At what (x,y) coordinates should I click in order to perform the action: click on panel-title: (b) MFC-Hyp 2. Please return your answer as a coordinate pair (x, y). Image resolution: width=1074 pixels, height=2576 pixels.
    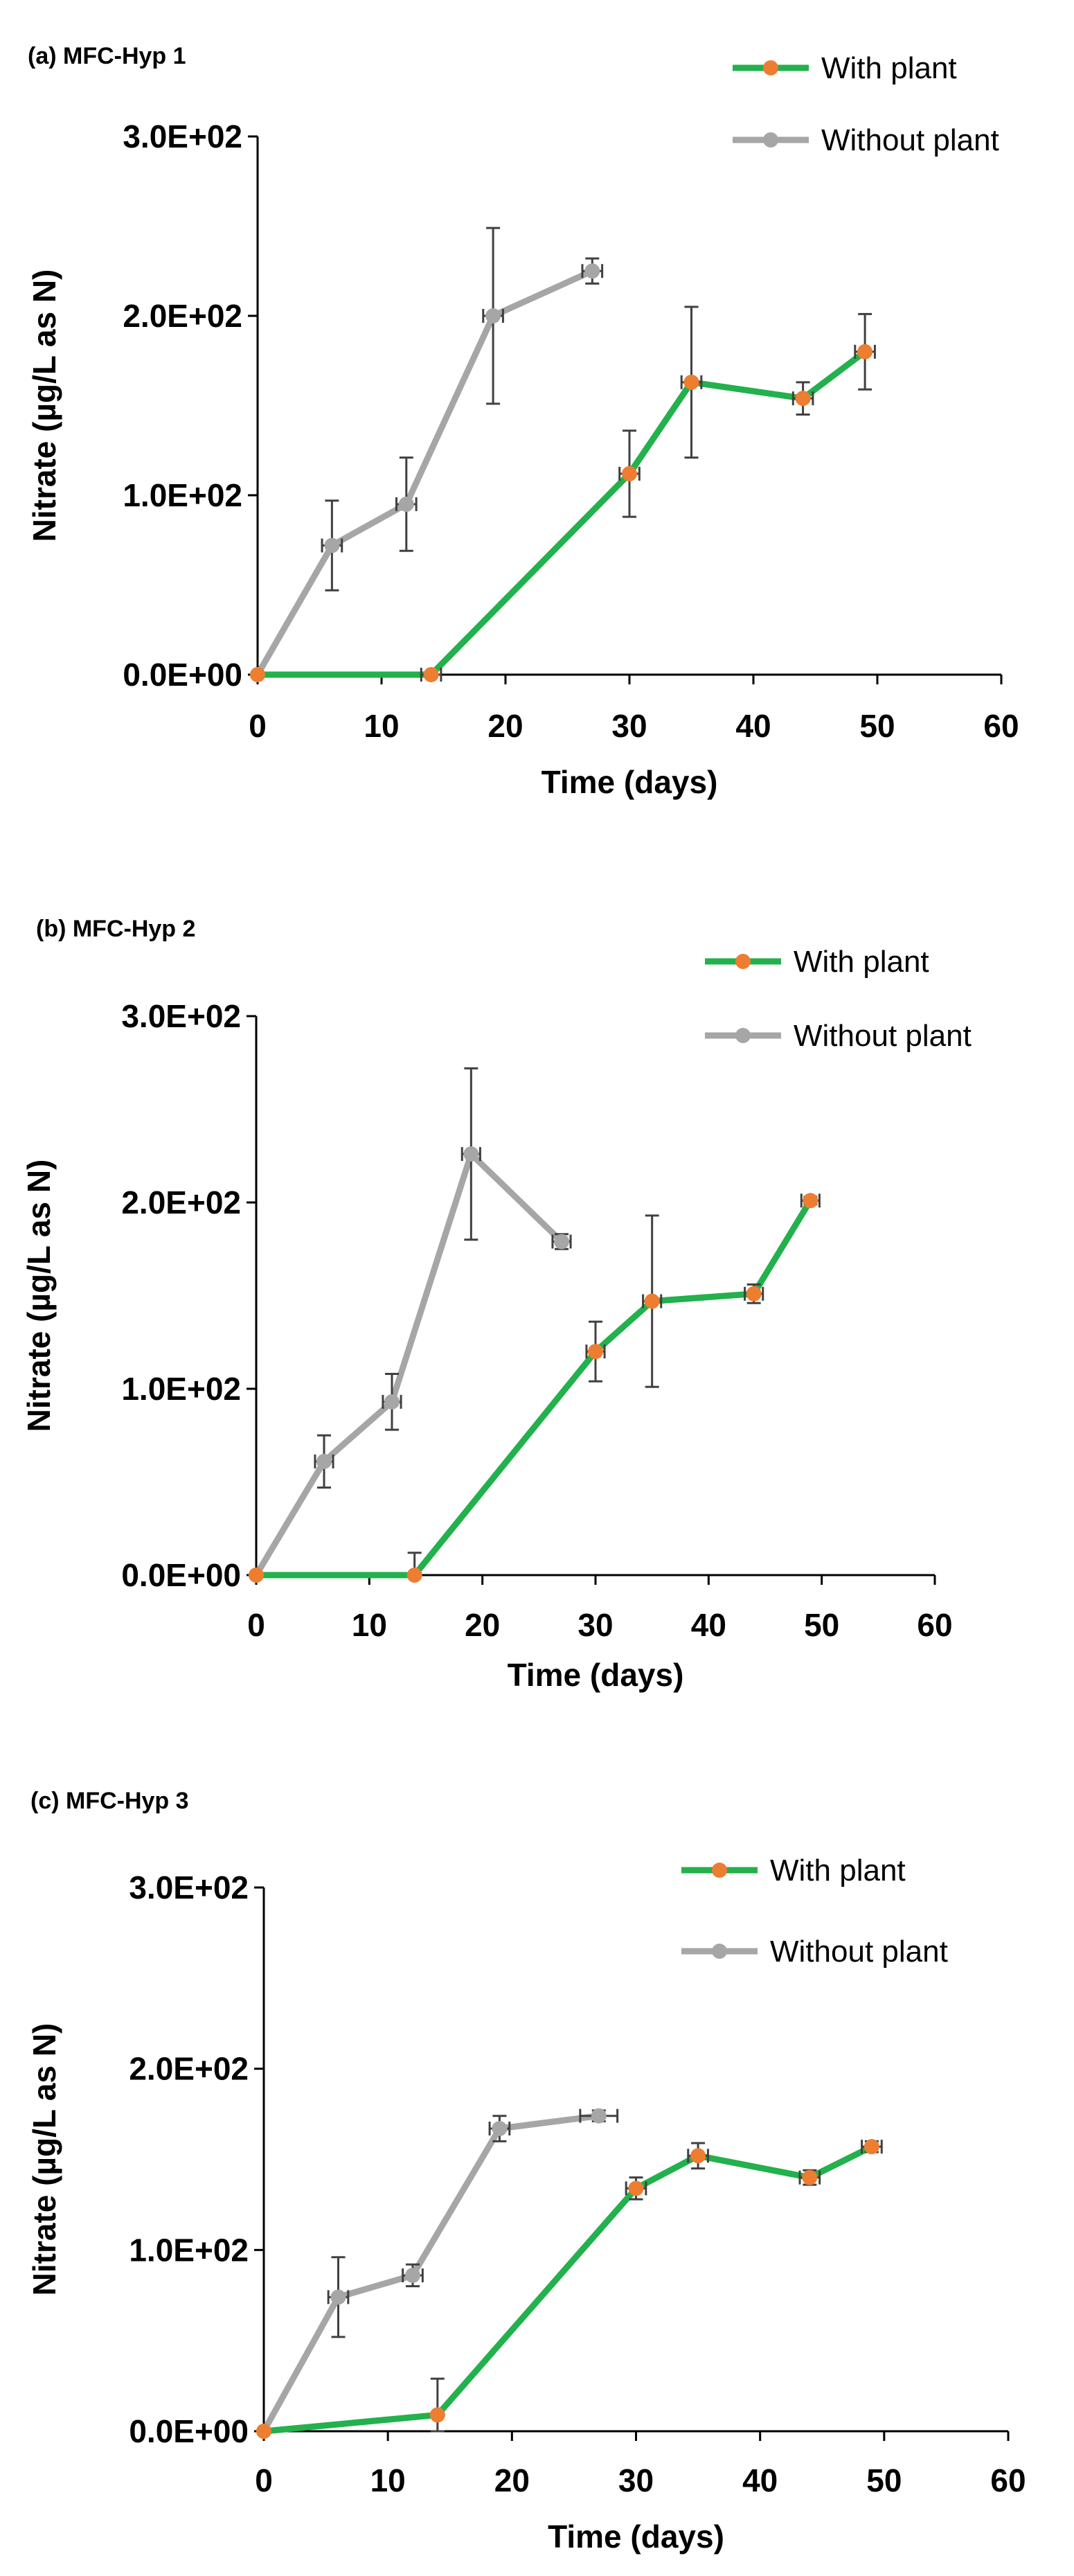
    Looking at the image, I should click on (115, 929).